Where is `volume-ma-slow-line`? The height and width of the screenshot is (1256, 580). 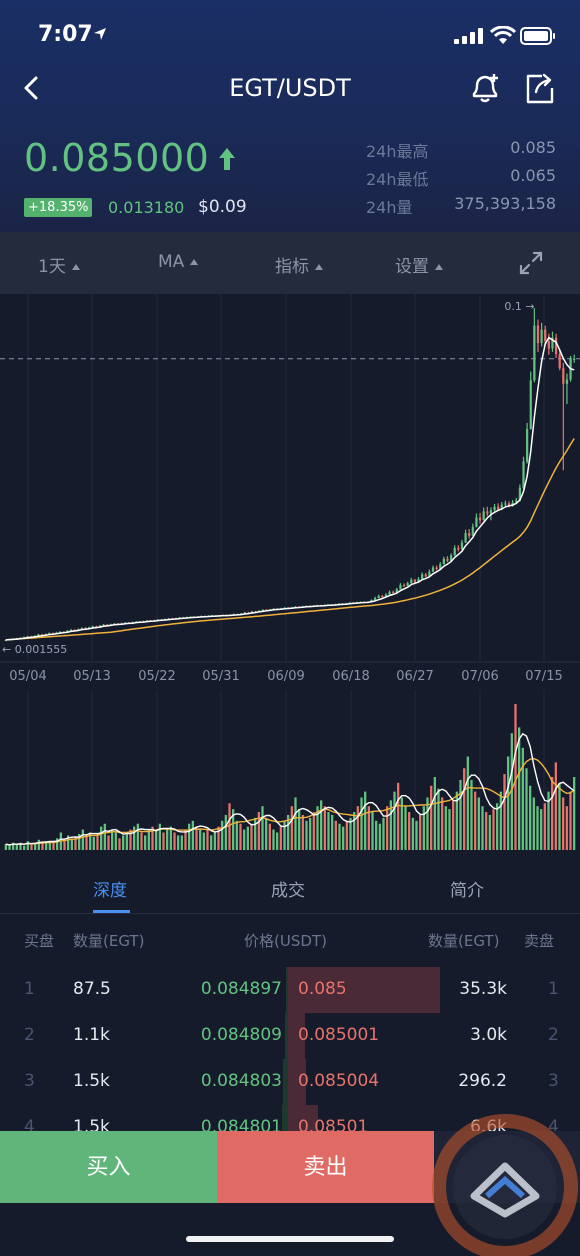
volume-ma-slow-line is located at coordinates (290, 801).